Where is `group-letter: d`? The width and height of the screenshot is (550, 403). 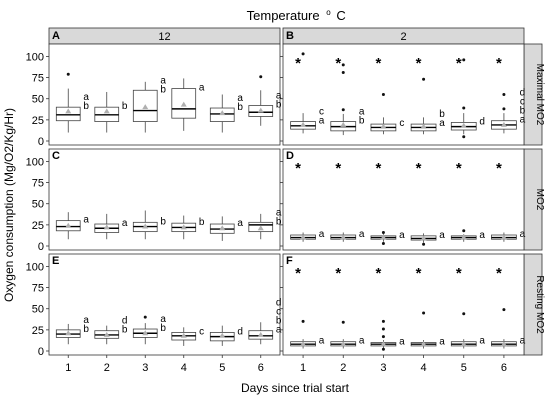 group-letter: d is located at coordinates (240, 331).